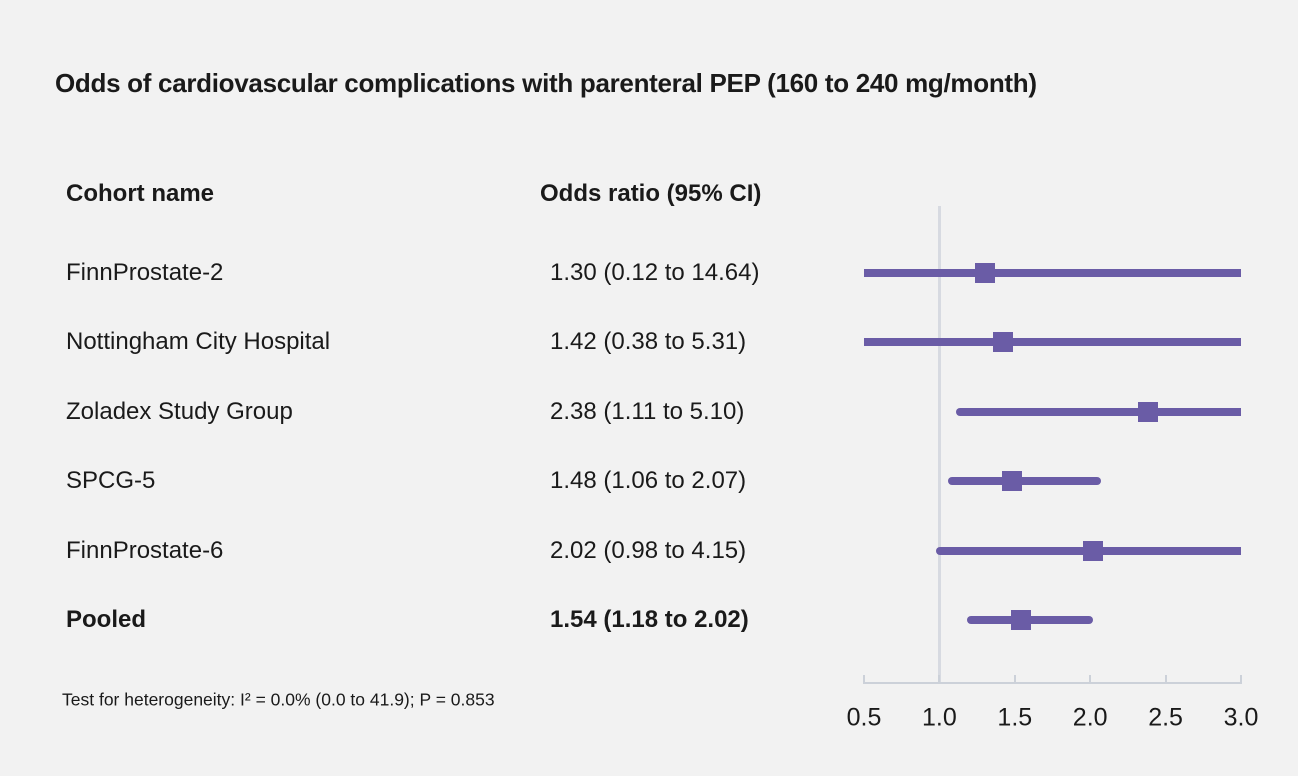 The image size is (1298, 776). Describe the element at coordinates (648, 342) in the screenshot. I see `odds-ratio-value: 1.42 (0.38 to 5.31)` at that location.